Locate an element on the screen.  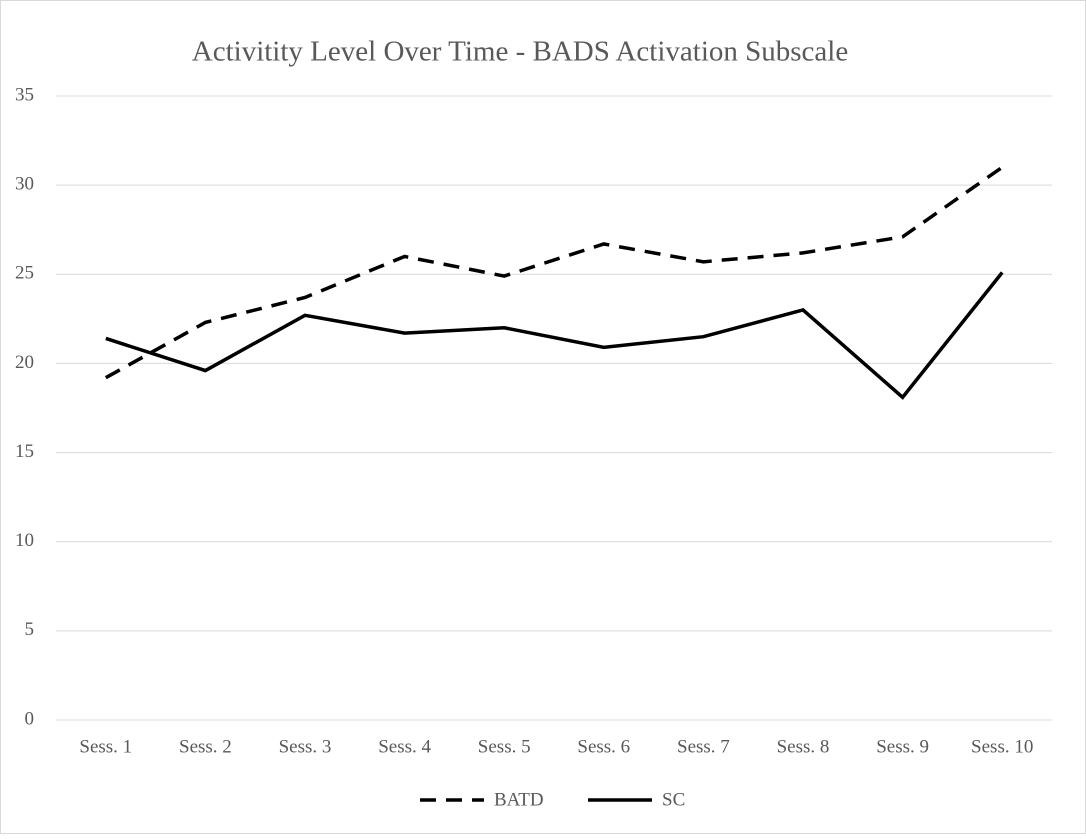
x-tick-label: Sess. 8 is located at coordinates (803, 746).